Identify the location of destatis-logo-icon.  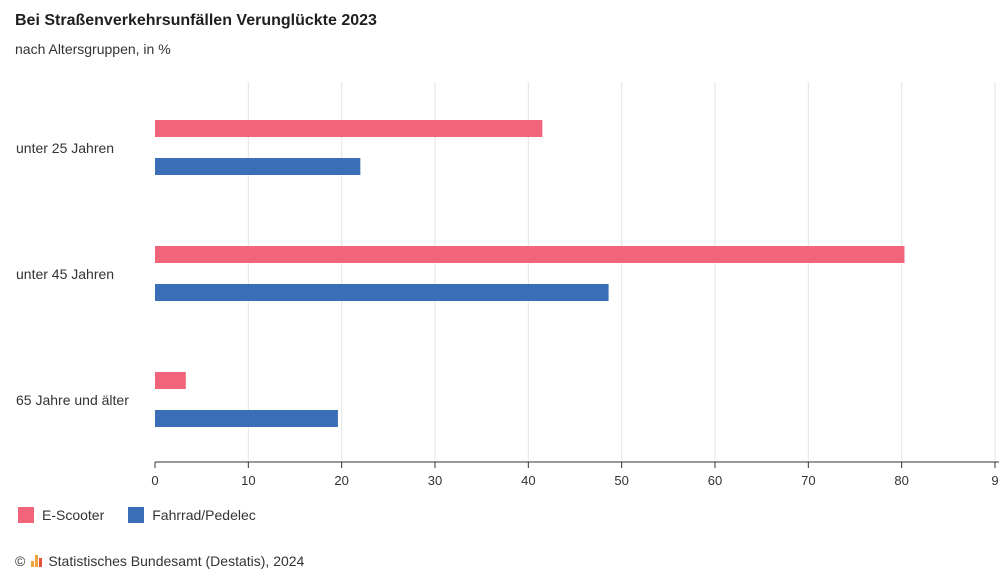
(37, 561).